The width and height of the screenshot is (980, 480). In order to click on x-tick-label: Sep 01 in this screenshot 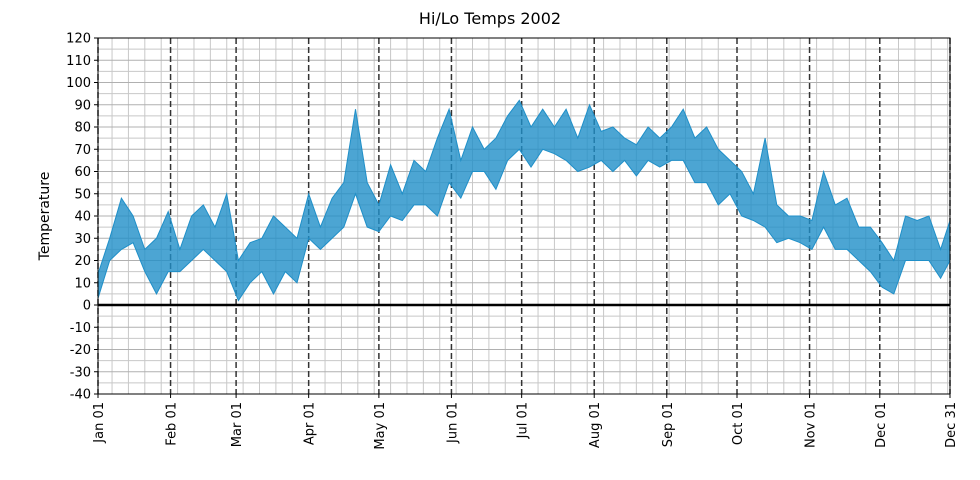, I will do `click(668, 424)`.